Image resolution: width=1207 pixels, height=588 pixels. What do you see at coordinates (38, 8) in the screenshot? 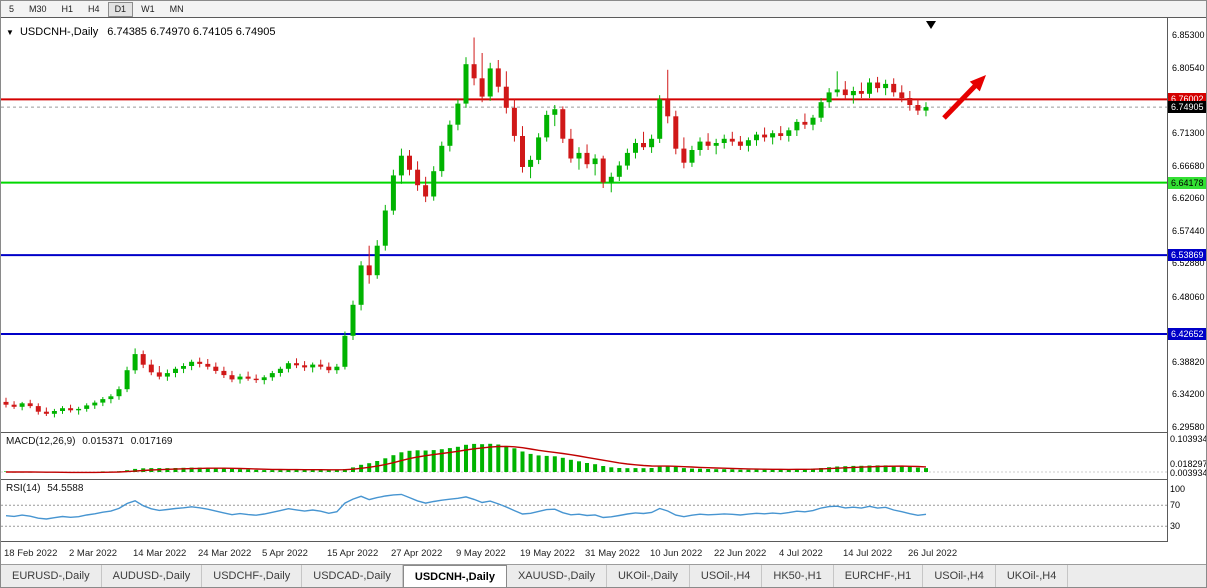
I see `timeframe-button-m30: M30` at bounding box center [38, 8].